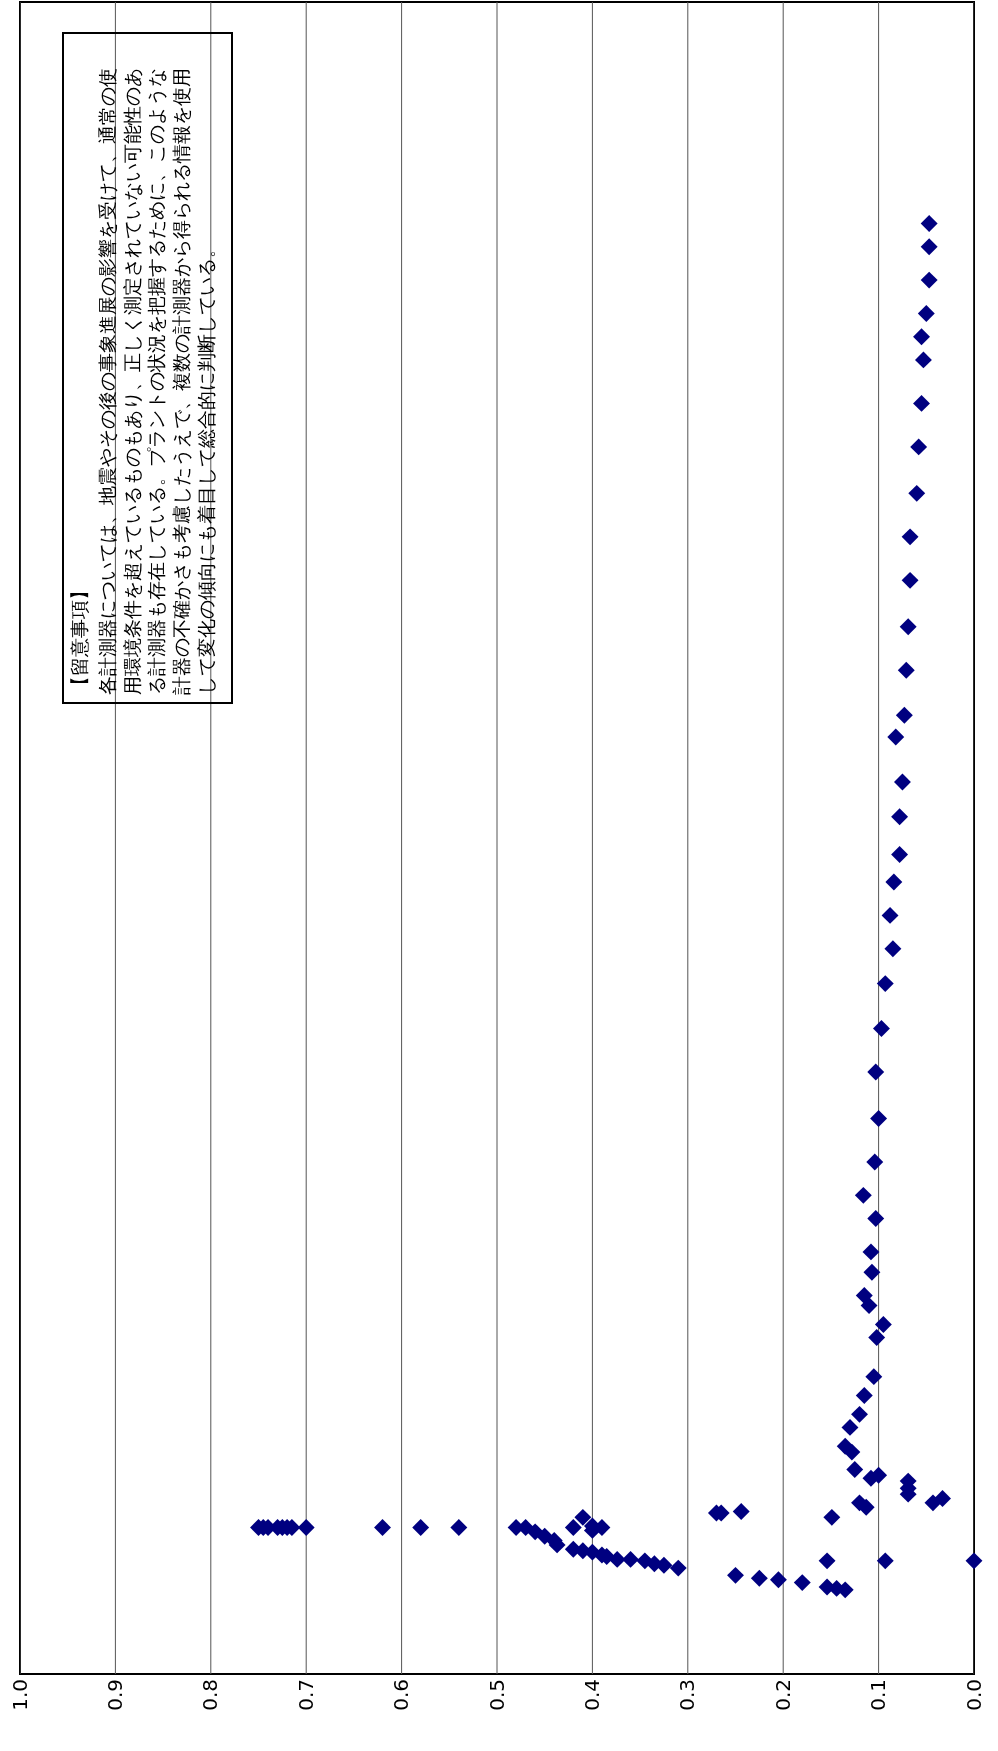 Image resolution: width=998 pixels, height=1751 pixels. I want to click on x-tick-label: 0.2, so click(782, 1695).